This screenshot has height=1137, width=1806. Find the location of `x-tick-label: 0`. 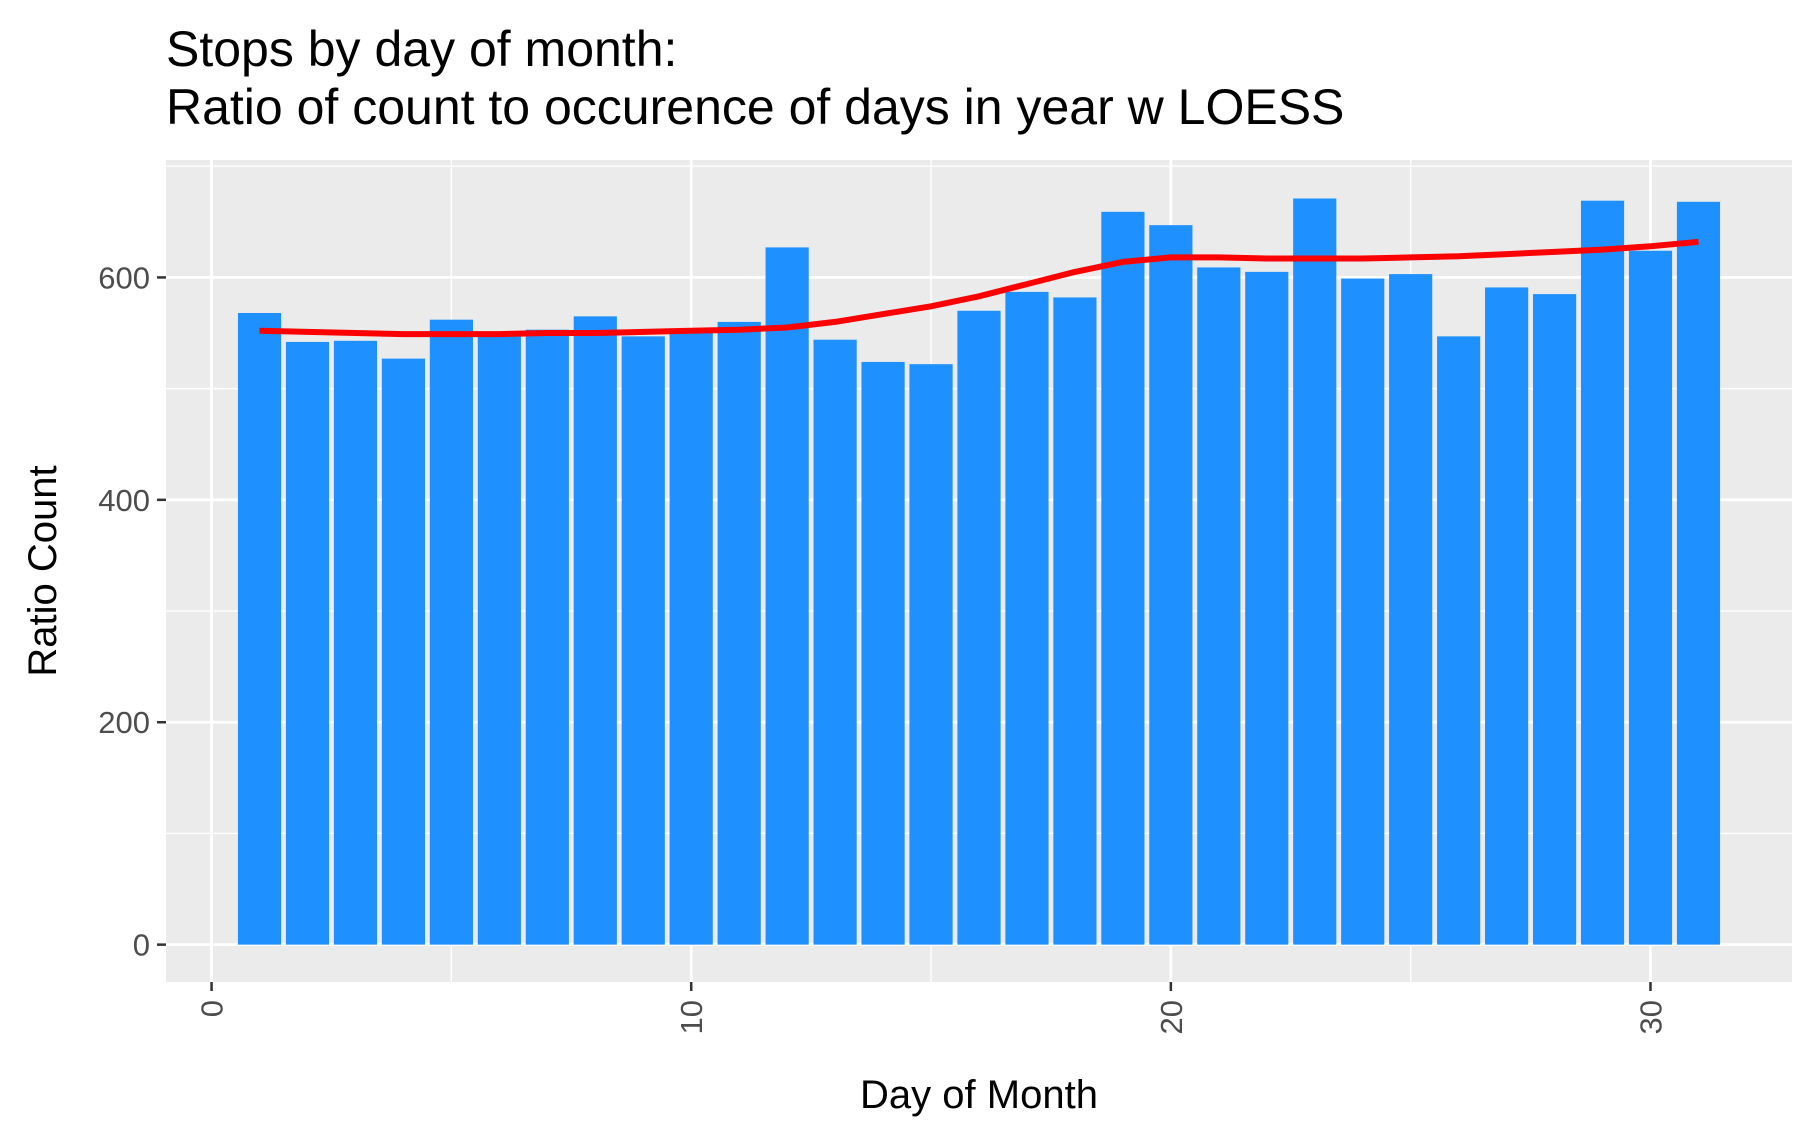

x-tick-label: 0 is located at coordinates (212, 1008).